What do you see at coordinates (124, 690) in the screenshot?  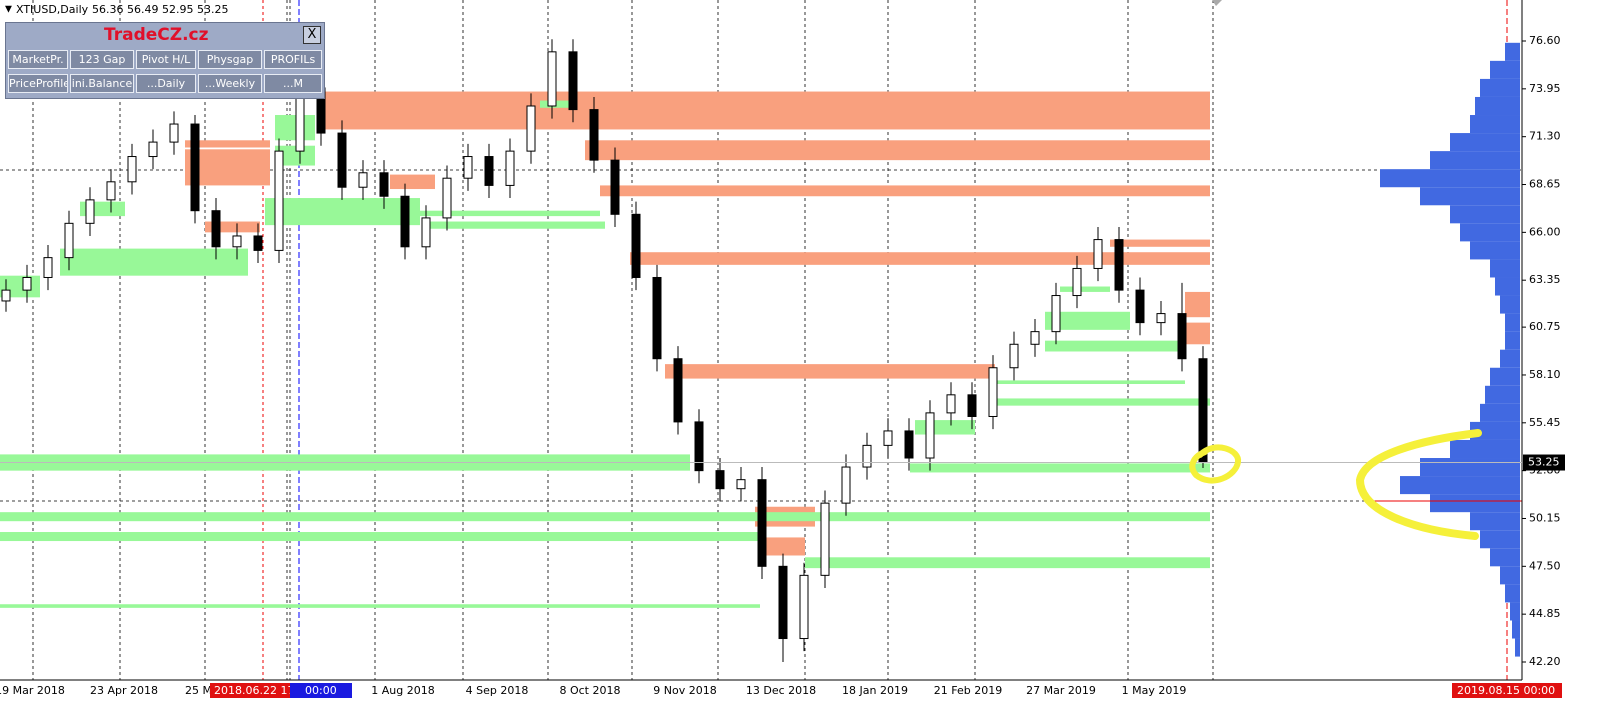 I see `time-label: 23 Apr 2018` at bounding box center [124, 690].